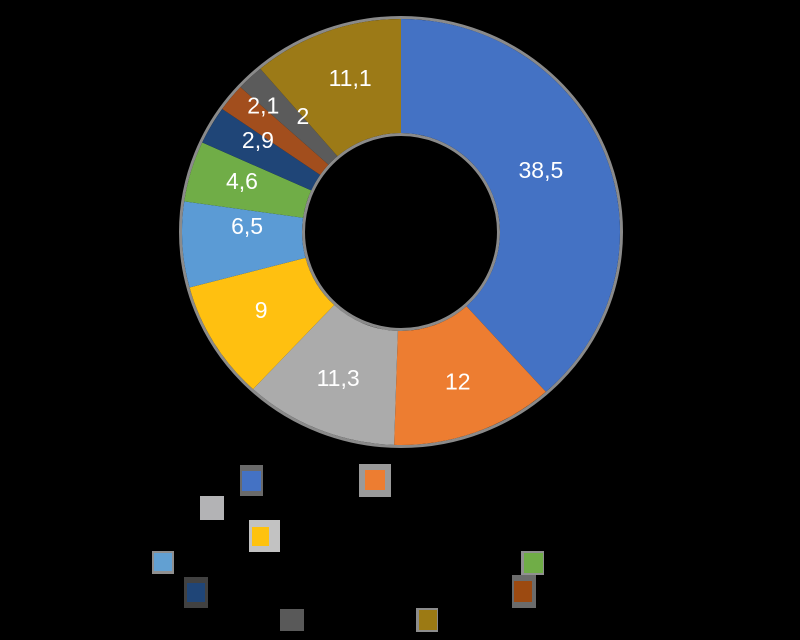  I want to click on inner-edge-halo, so click(401, 232).